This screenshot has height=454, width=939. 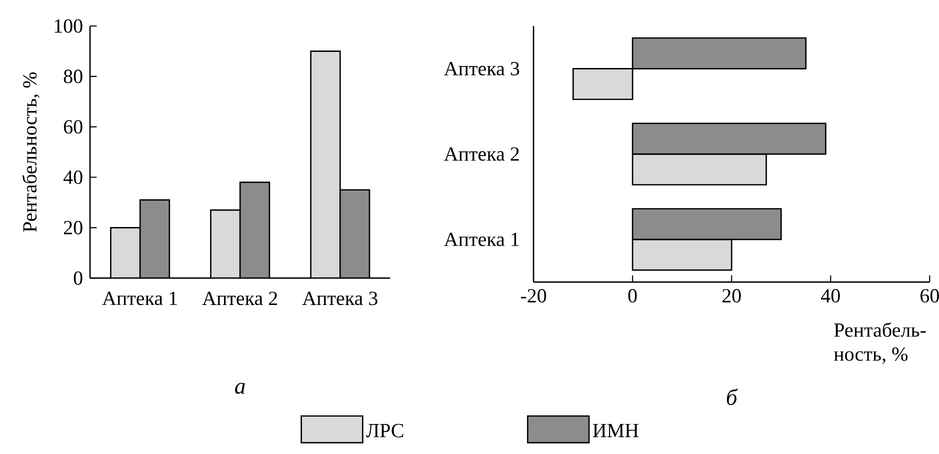 I want to click on y-tick-label: 20, so click(x=73, y=227).